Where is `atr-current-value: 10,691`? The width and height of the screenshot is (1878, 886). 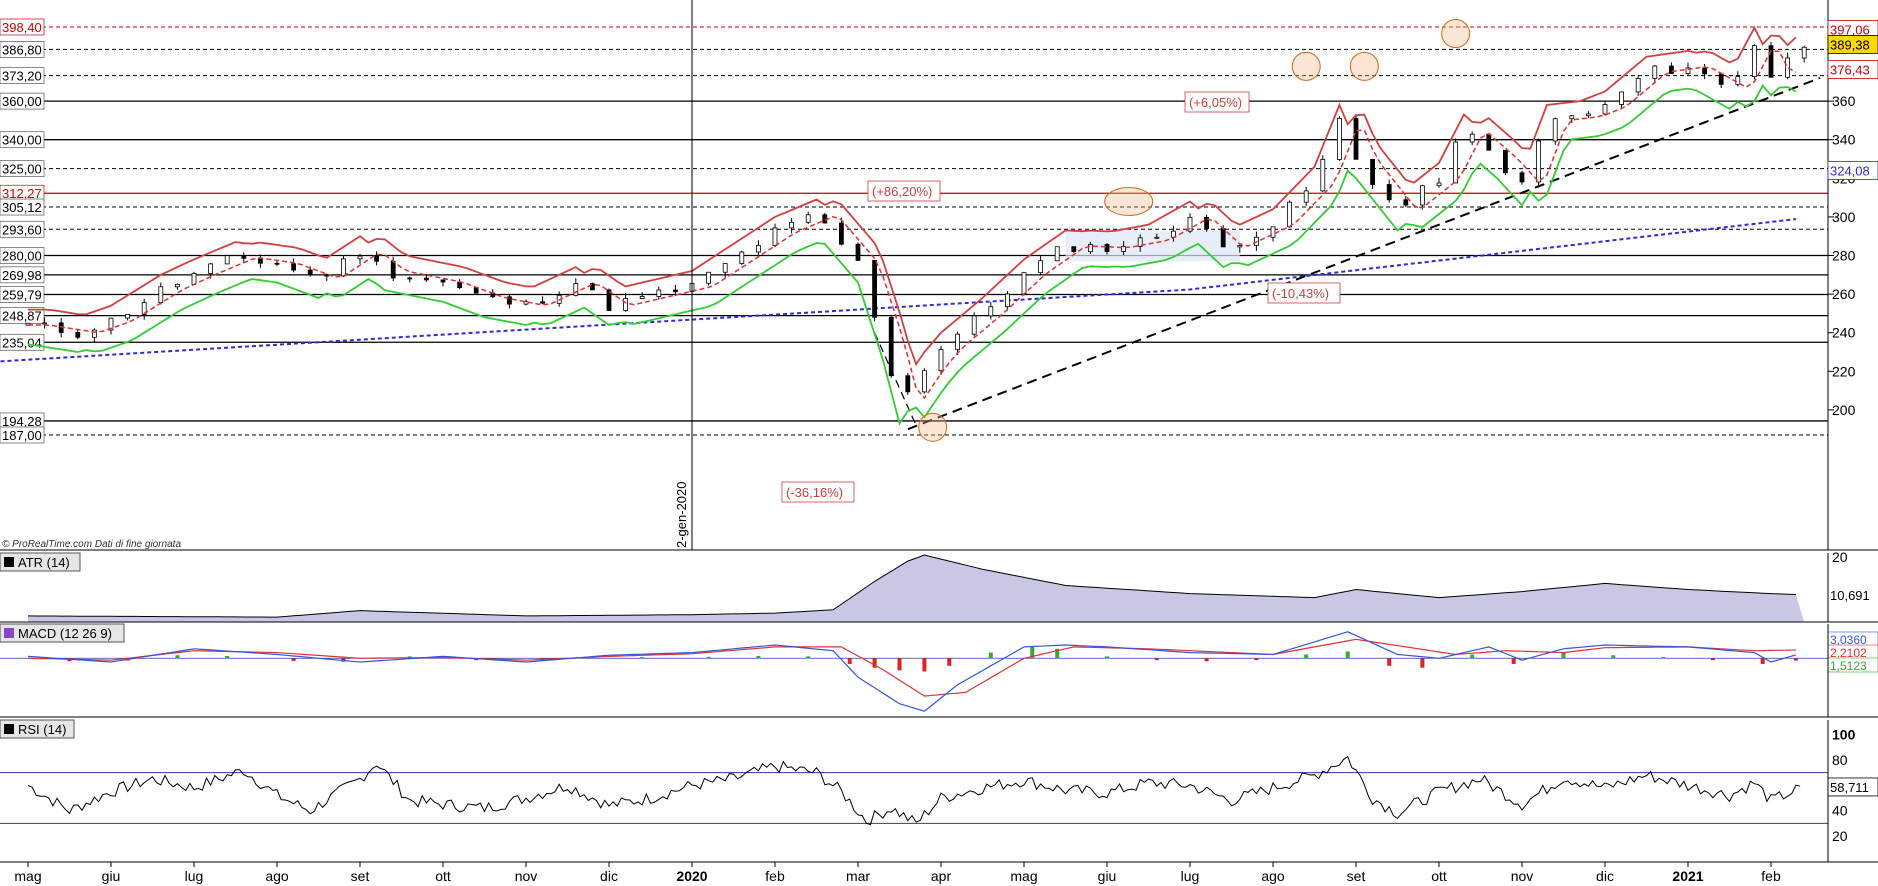 atr-current-value: 10,691 is located at coordinates (1850, 595).